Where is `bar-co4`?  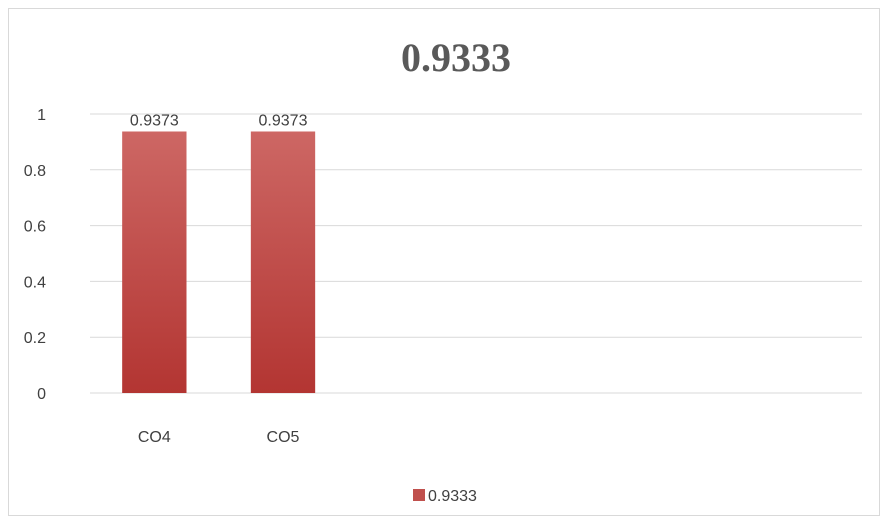
bar-co4 is located at coordinates (154, 262).